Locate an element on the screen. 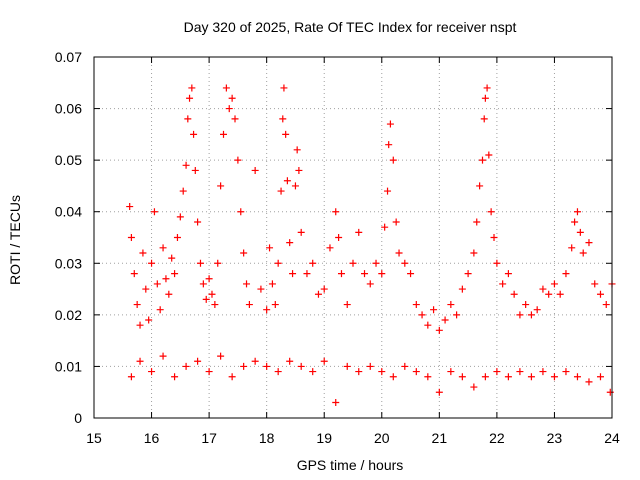  y-tick-label: 0.05 is located at coordinates (68, 160).